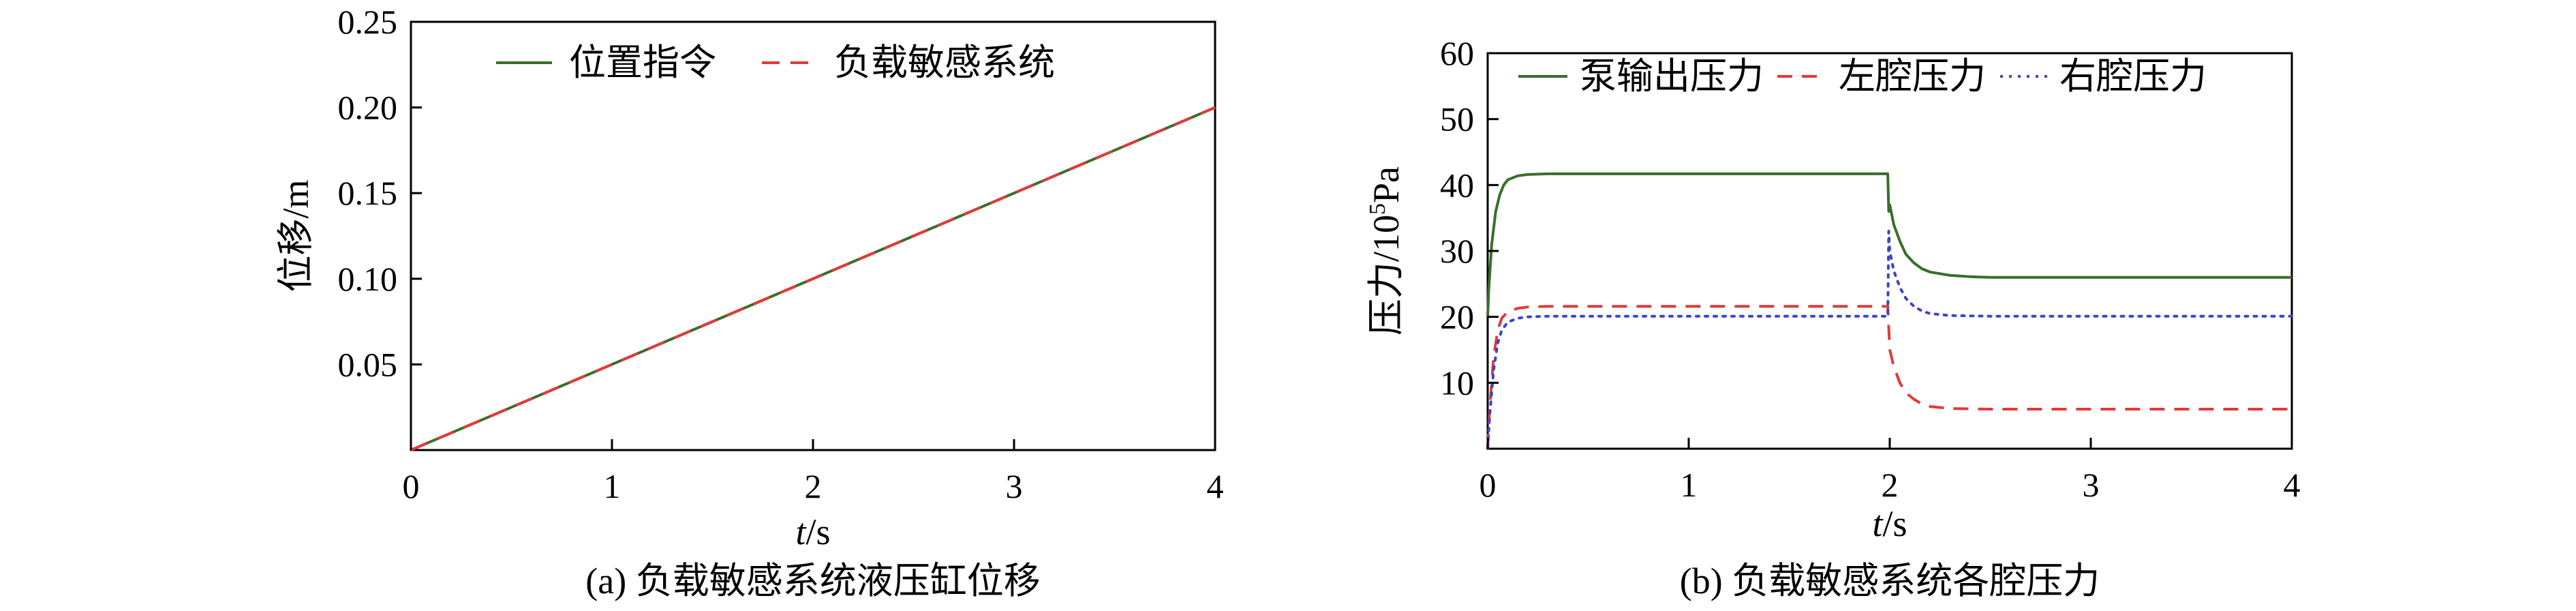  I want to click on chart-a-xtick-label-1: 1, so click(612, 486).